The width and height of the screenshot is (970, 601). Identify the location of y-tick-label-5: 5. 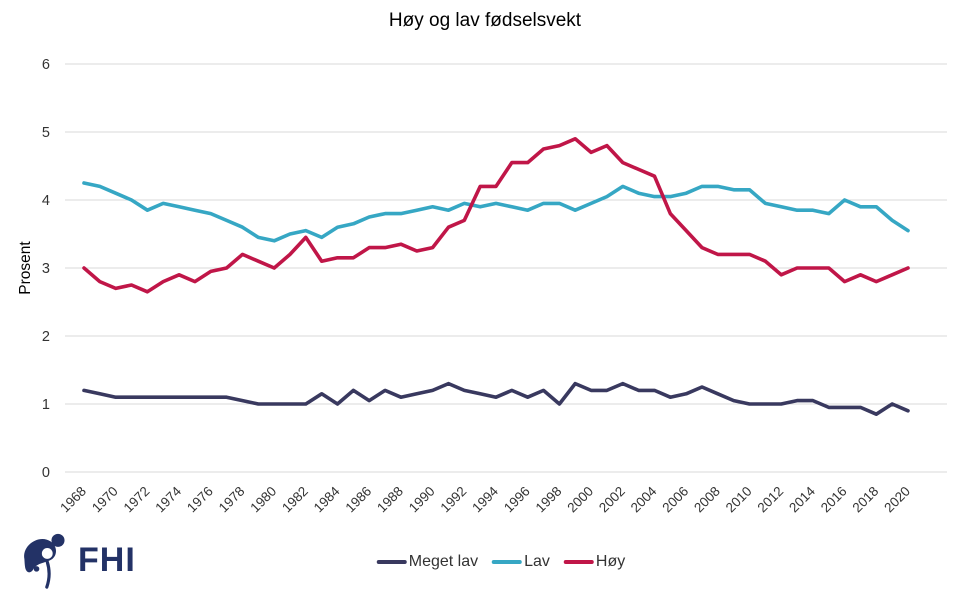
(46, 133).